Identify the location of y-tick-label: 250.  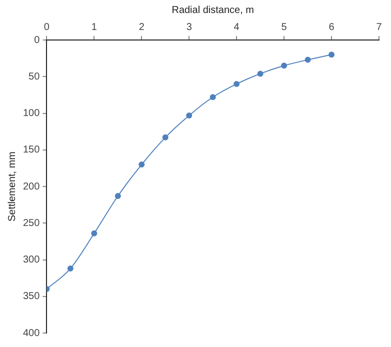
(31, 223).